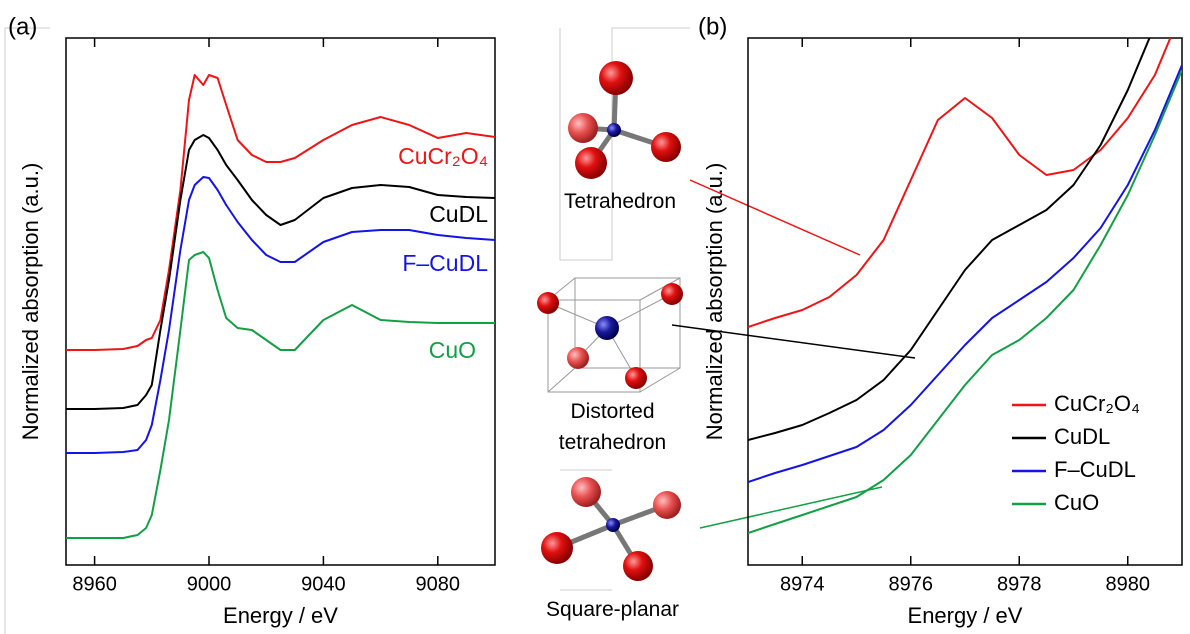 This screenshot has height=634, width=1190. What do you see at coordinates (209, 584) in the screenshot?
I see `x-tick-label: 9000` at bounding box center [209, 584].